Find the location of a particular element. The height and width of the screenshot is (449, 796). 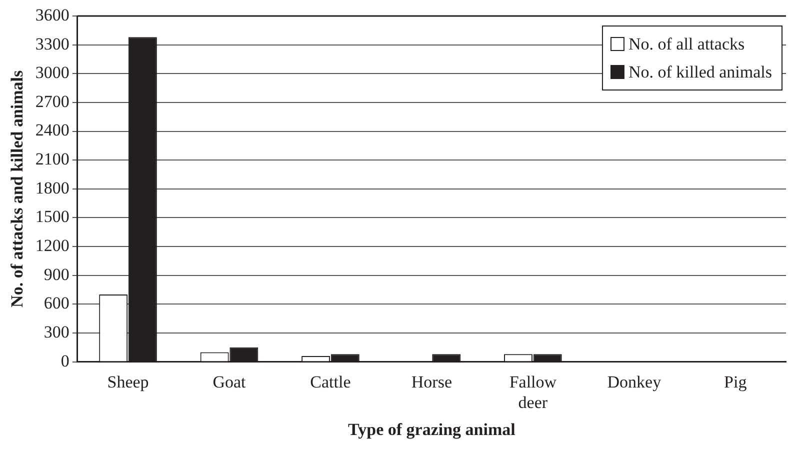

y-tick-label: 3600 is located at coordinates (52, 14).